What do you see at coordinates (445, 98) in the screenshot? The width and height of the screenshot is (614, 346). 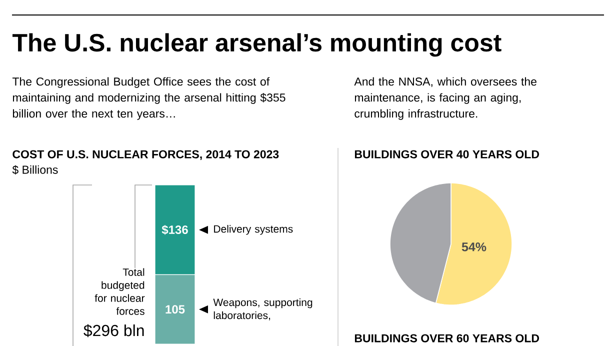 I see `chart-subtitle: And the NNSA, which oversees the maintenance, is facing an aging, crumbling infrastructure.` at bounding box center [445, 98].